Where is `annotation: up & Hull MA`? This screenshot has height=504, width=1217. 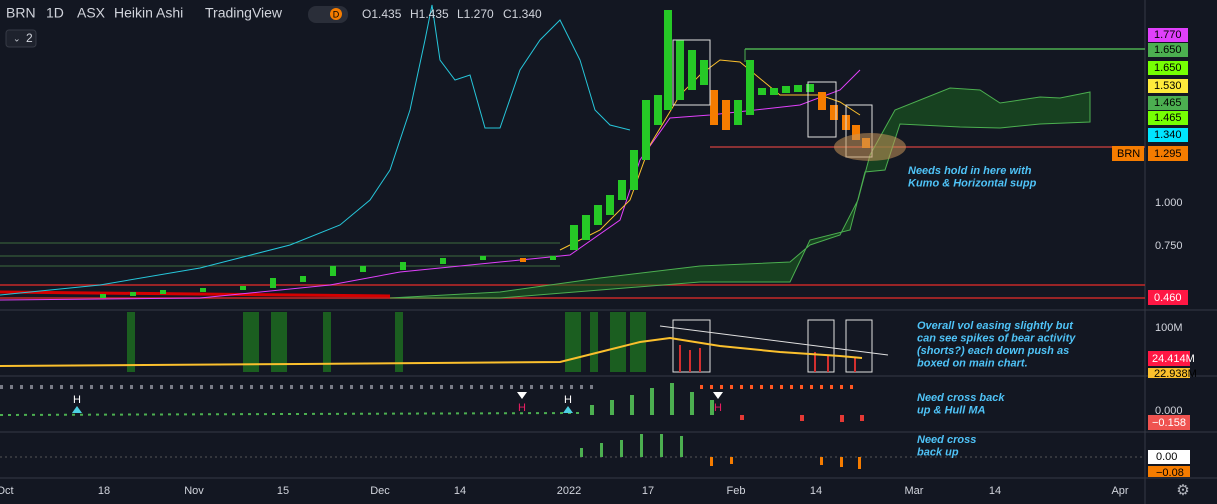 annotation: up & Hull MA is located at coordinates (951, 410).